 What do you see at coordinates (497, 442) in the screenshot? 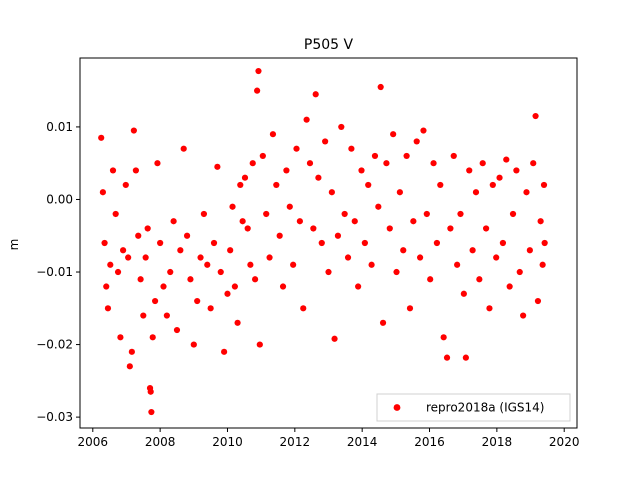
I see `x-tick-label: 2018` at bounding box center [497, 442].